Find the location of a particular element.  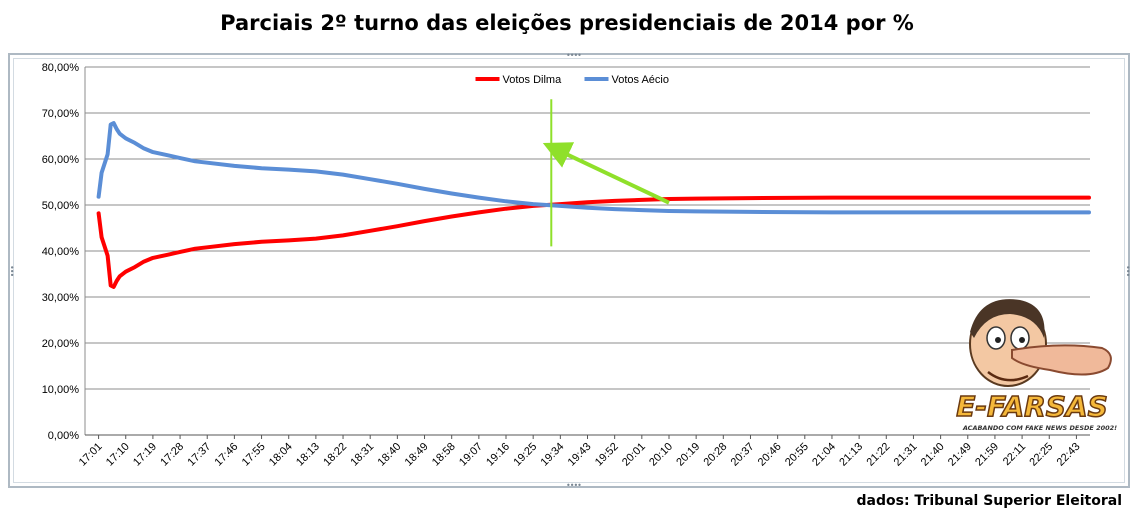

y-tick-label: 70,00% is located at coordinates (61, 114).